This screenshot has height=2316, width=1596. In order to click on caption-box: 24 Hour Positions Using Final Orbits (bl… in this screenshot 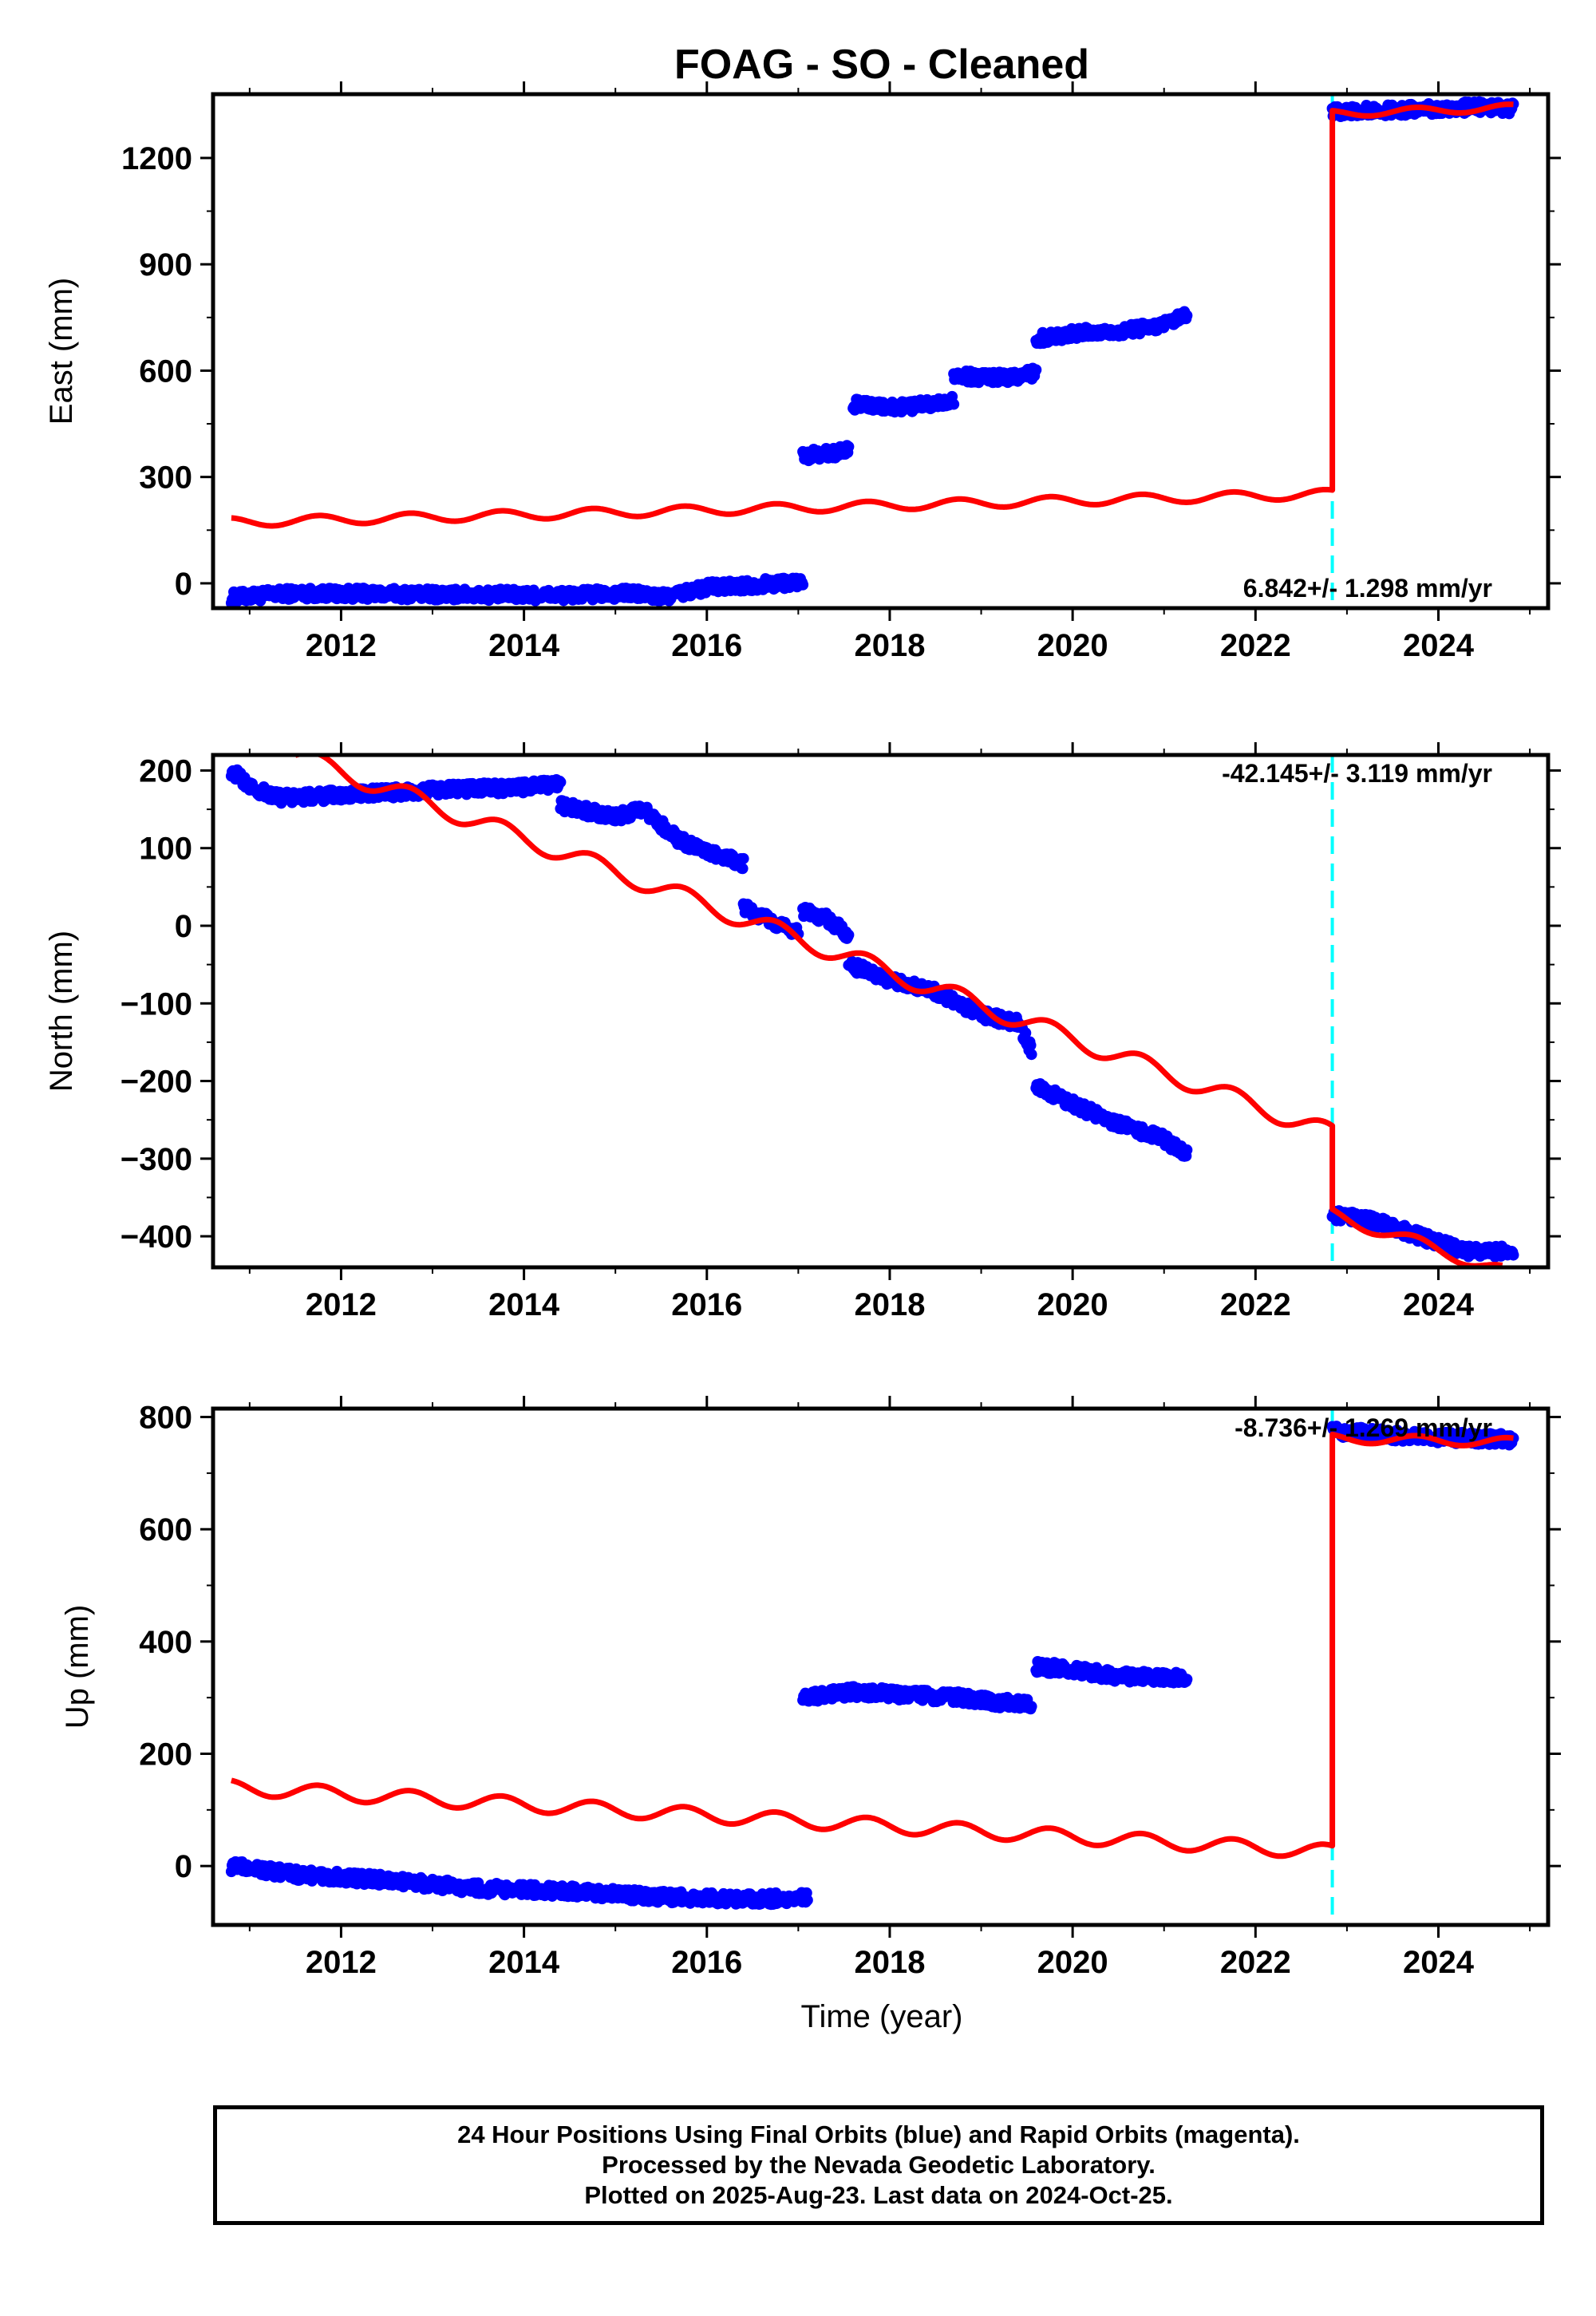, I will do `click(878, 2165)`.